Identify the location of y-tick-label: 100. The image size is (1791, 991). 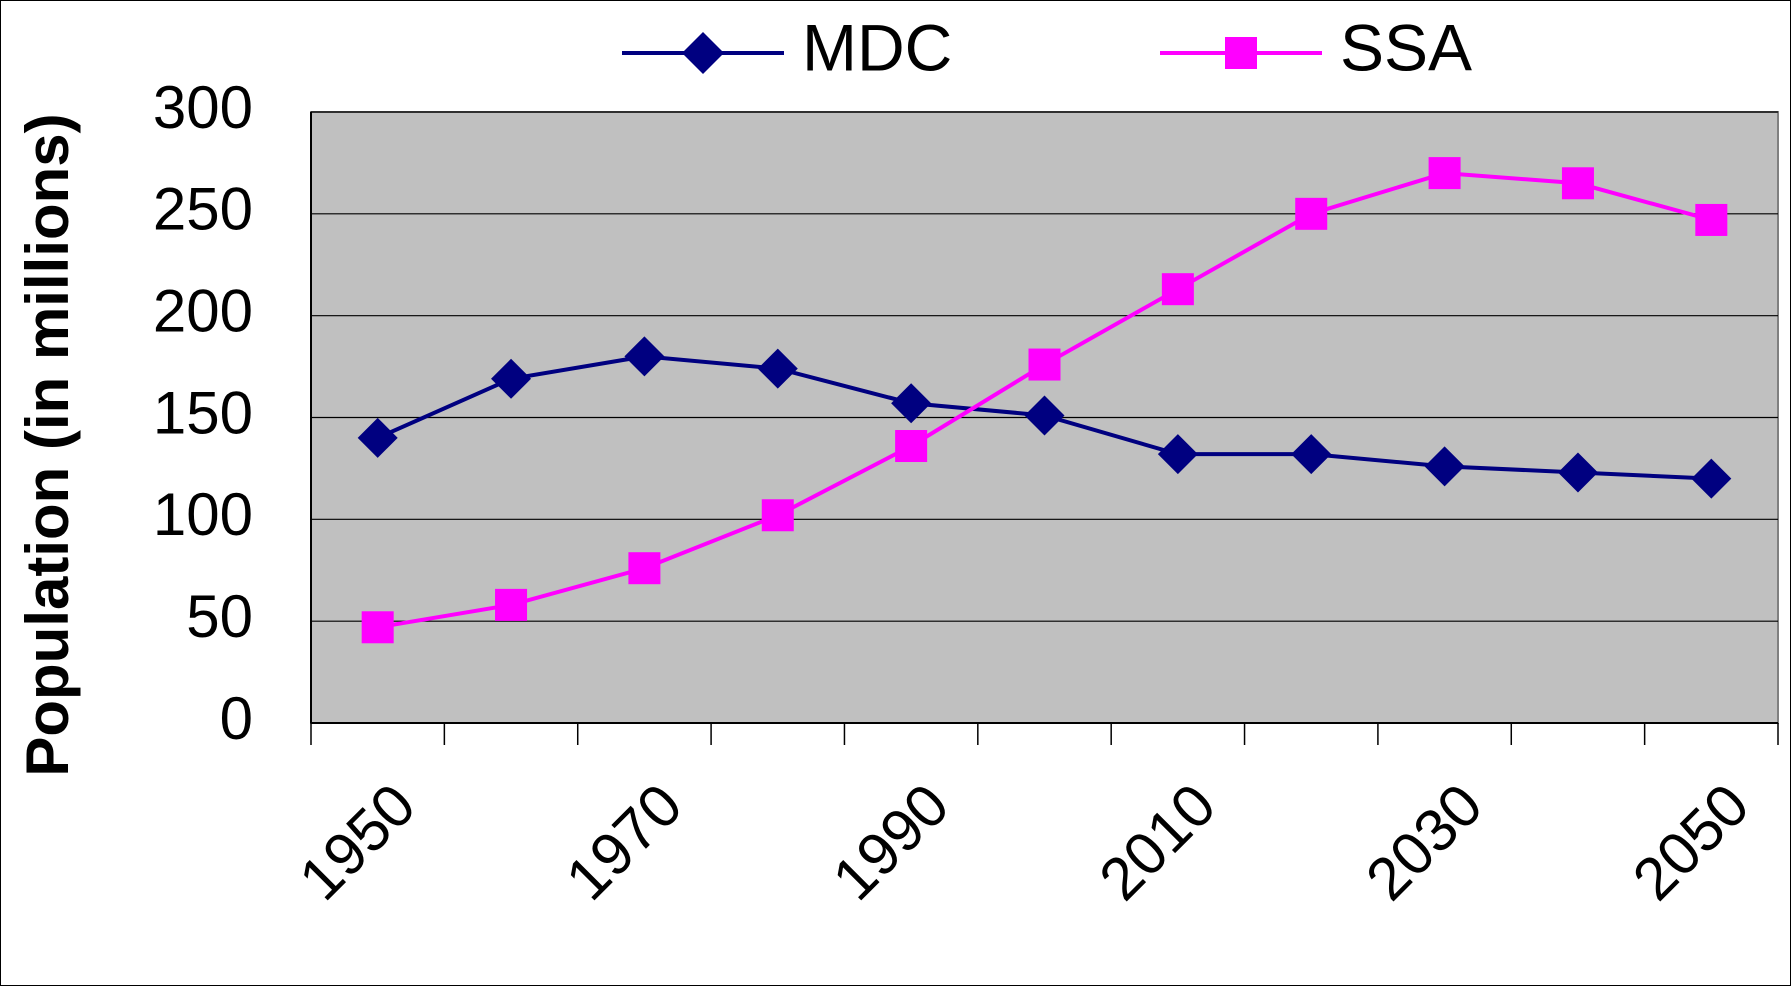
(203, 514).